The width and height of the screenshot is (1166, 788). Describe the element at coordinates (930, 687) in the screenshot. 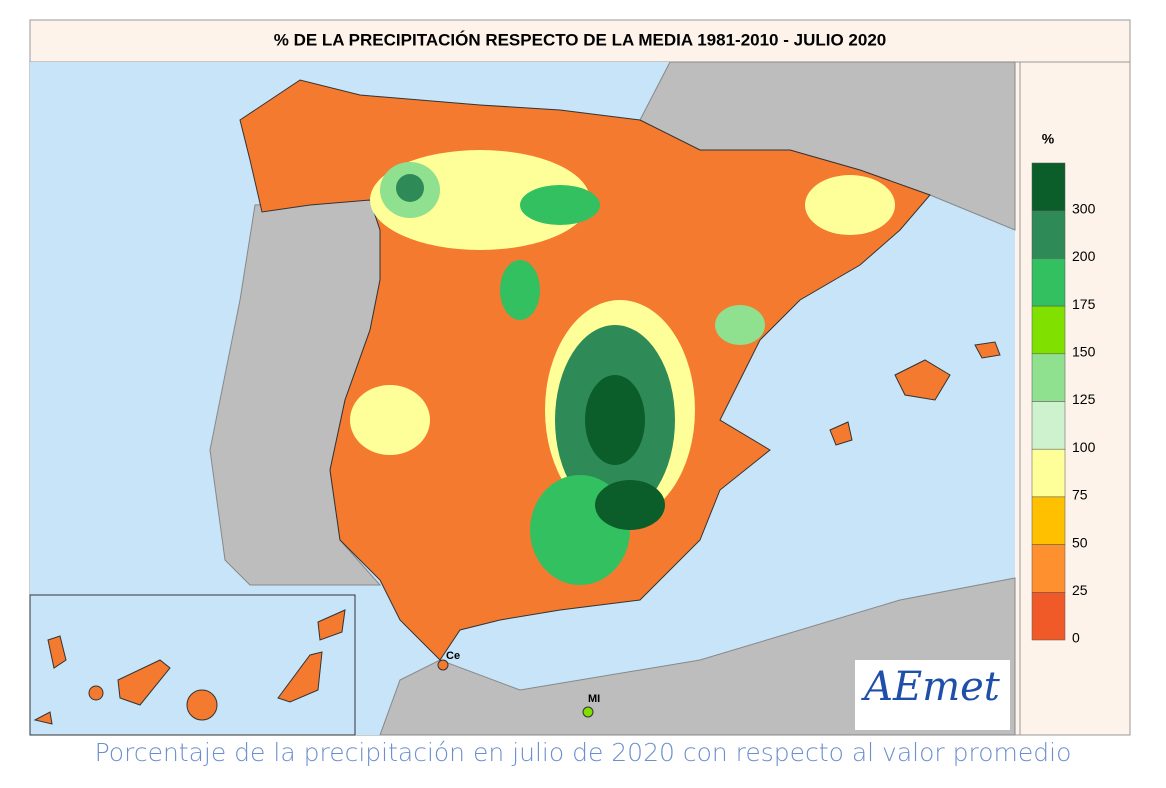

I see `logo: AEmet` at that location.